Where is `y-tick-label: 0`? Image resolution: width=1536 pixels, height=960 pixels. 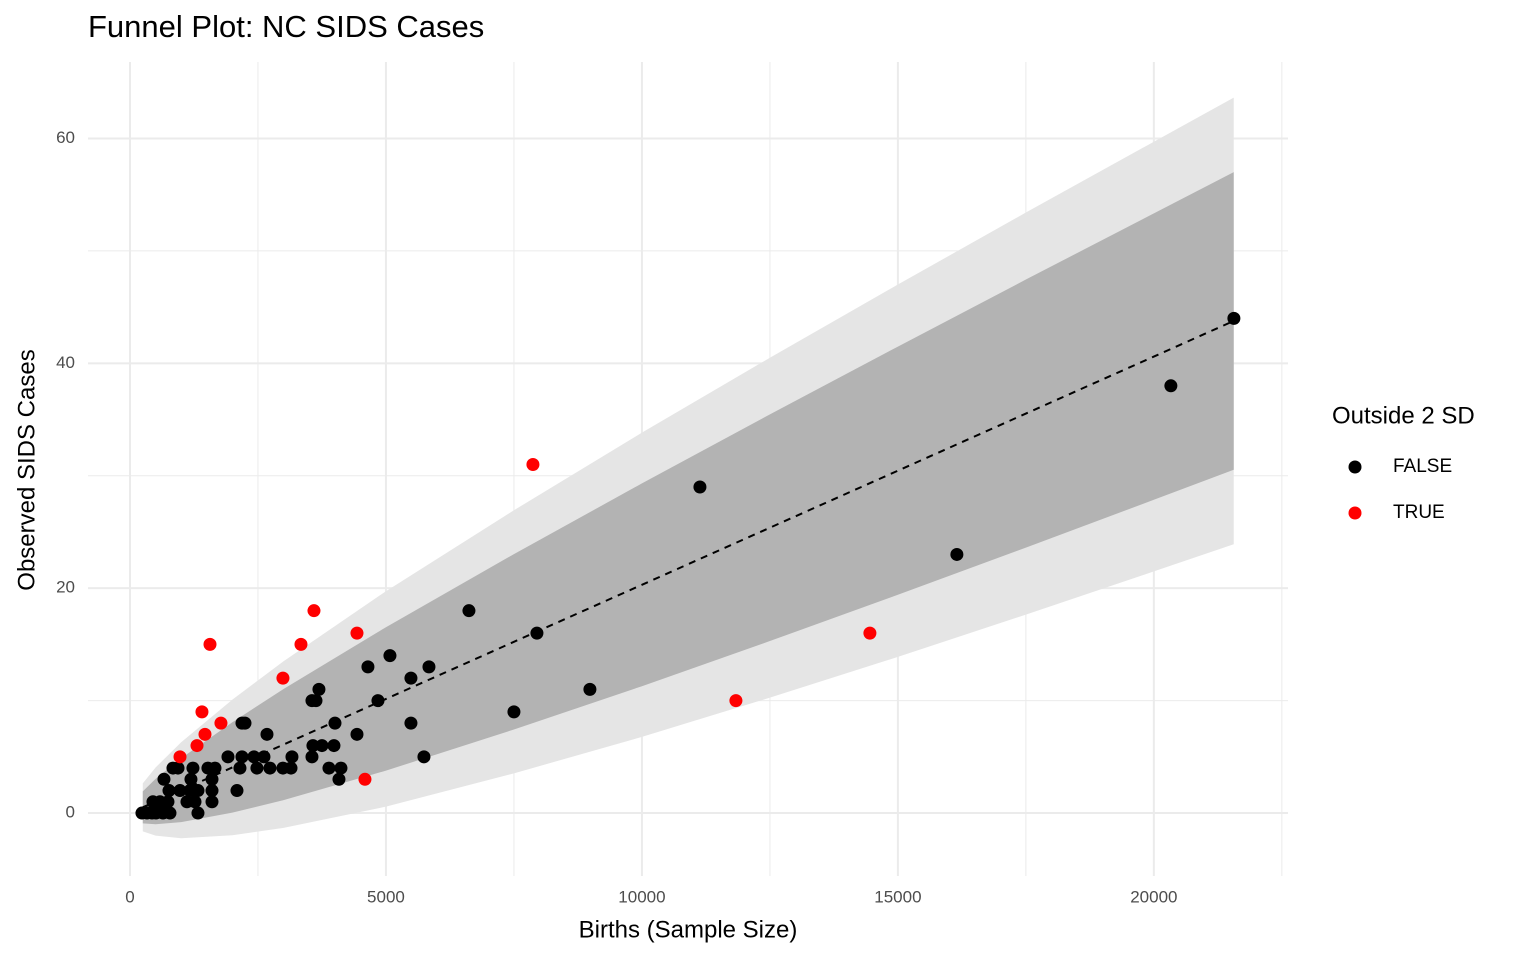
y-tick-label: 0 is located at coordinates (70, 812).